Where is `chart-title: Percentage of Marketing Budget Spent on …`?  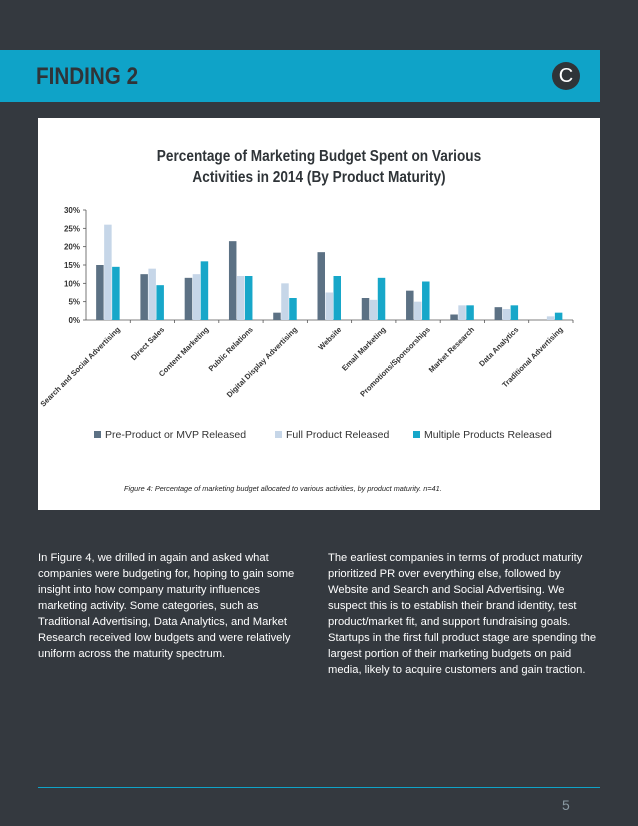
chart-title: Percentage of Marketing Budget Spent on … is located at coordinates (319, 167).